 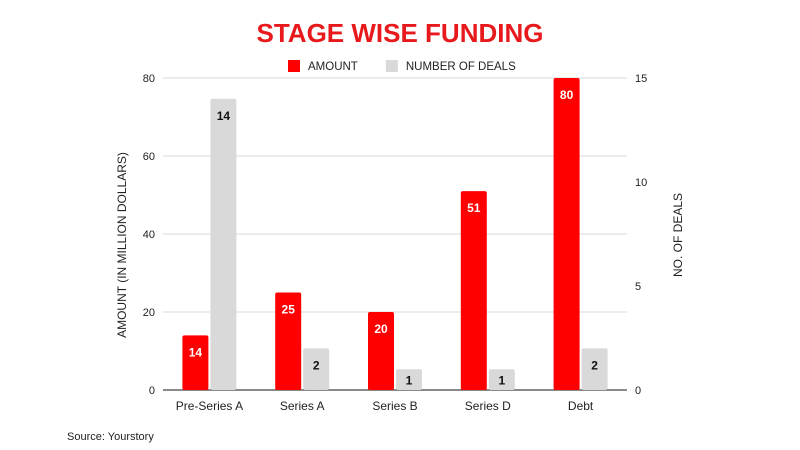 What do you see at coordinates (488, 406) in the screenshot?
I see `x-tick-label: Series D` at bounding box center [488, 406].